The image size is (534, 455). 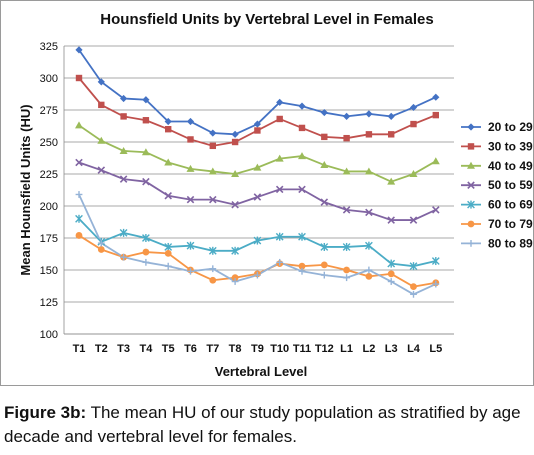 What do you see at coordinates (346, 349) in the screenshot?
I see `x-tick-label: L1` at bounding box center [346, 349].